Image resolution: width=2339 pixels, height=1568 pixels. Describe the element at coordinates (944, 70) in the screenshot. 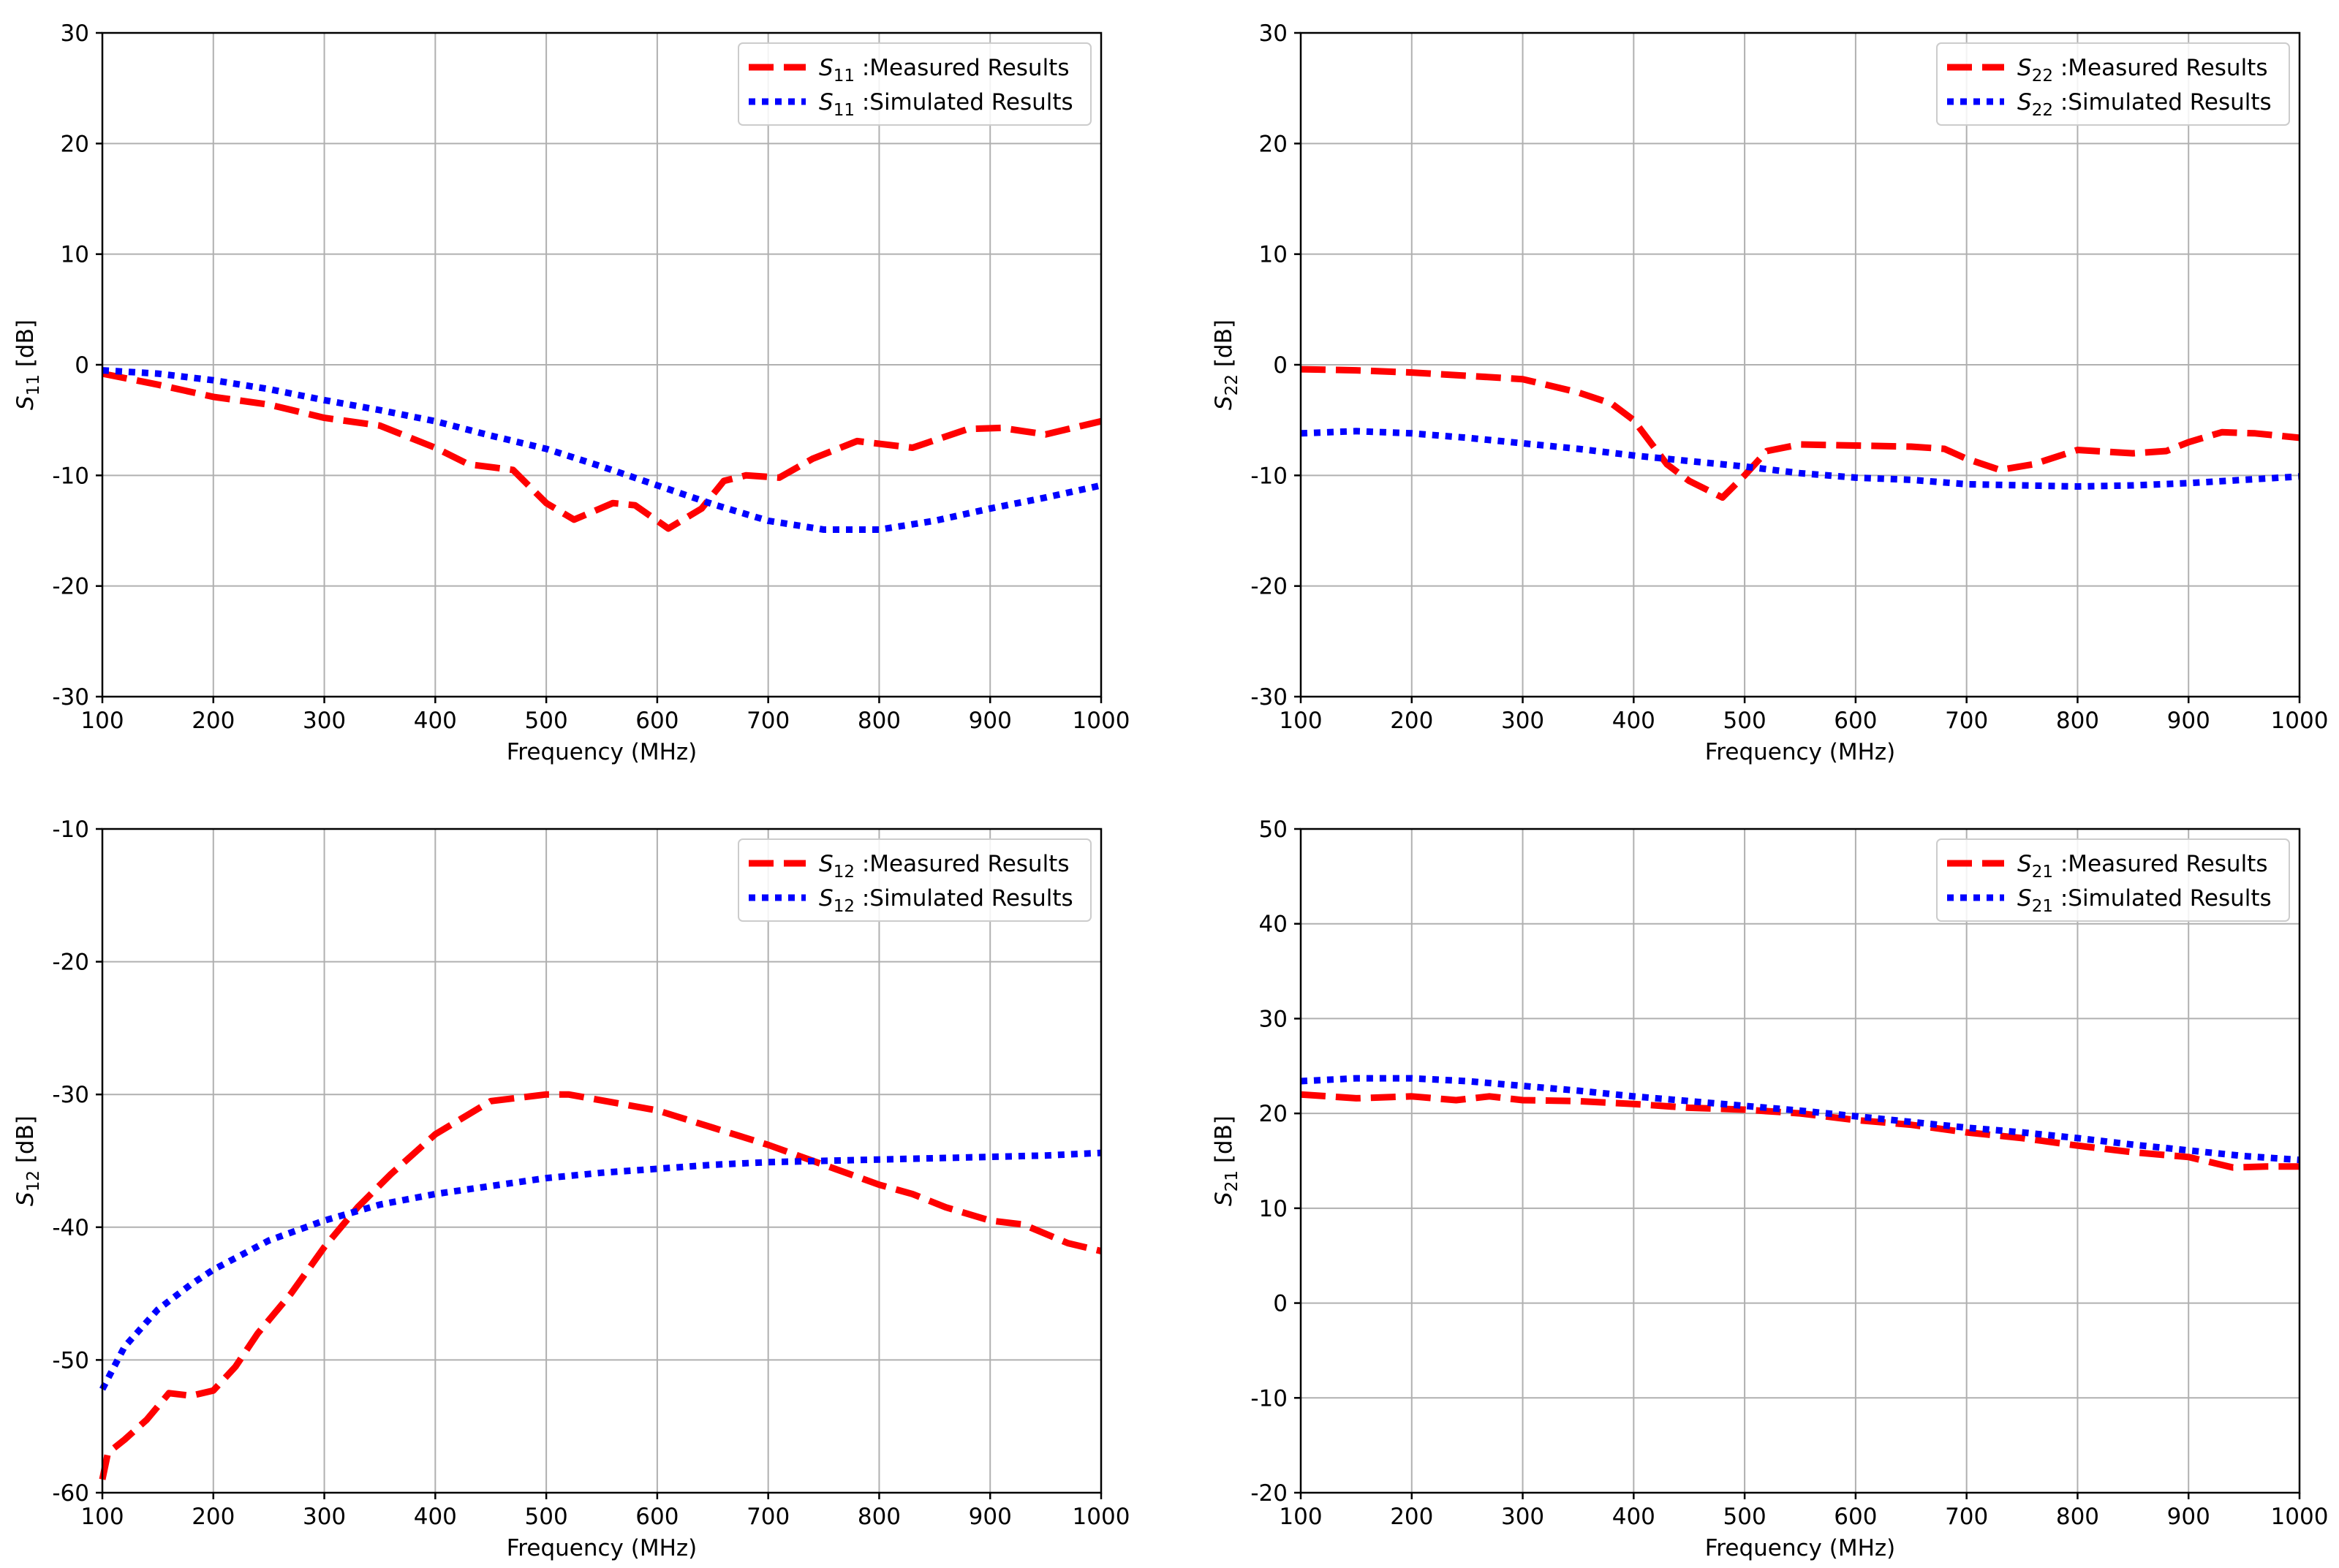

I see `legend-label-measured: S11 :Measured Results` at that location.